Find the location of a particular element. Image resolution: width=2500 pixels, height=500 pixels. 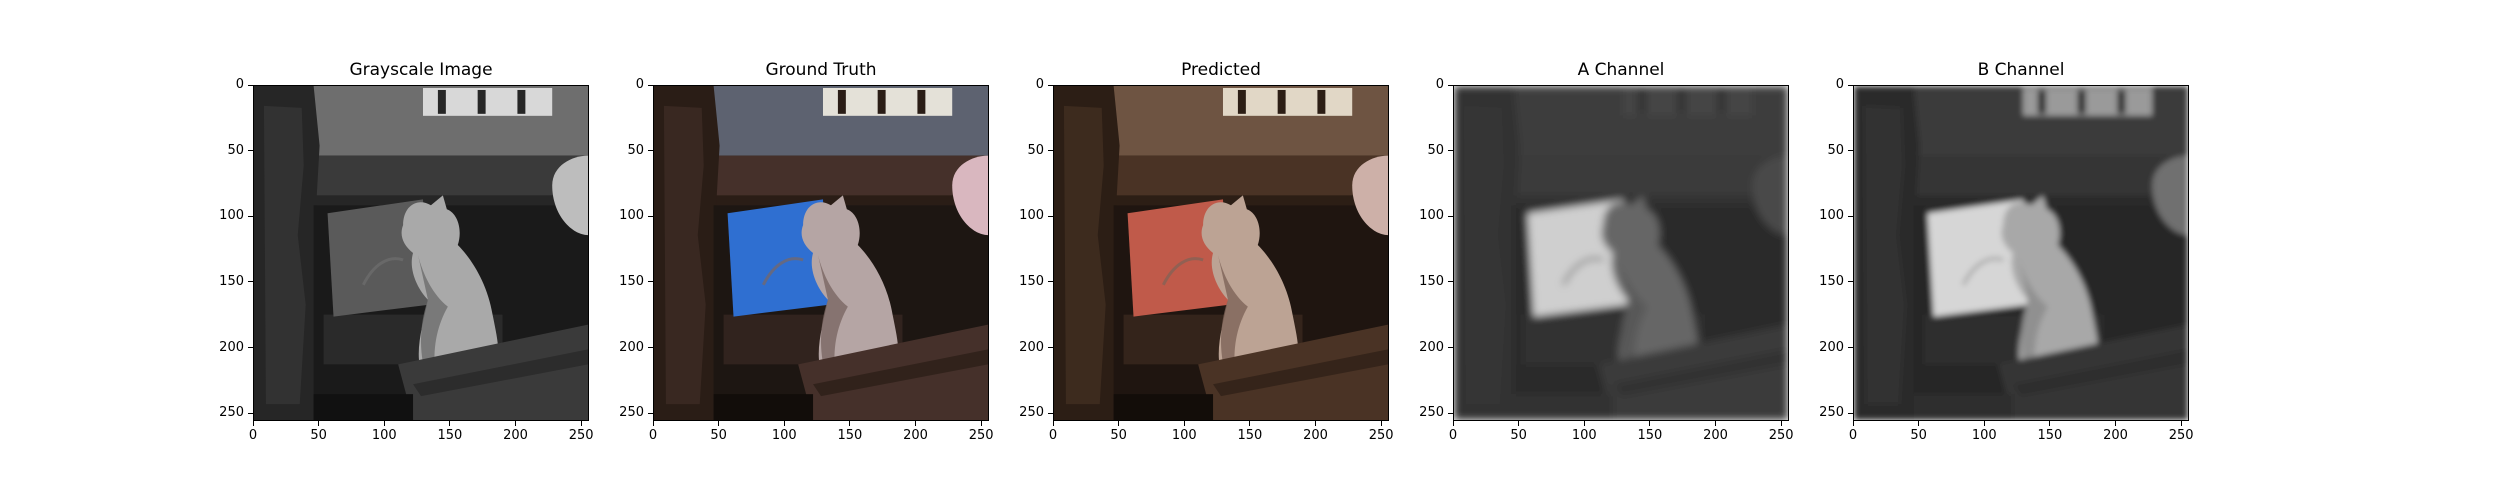

x-tick-label: 100 is located at coordinates (784, 435).